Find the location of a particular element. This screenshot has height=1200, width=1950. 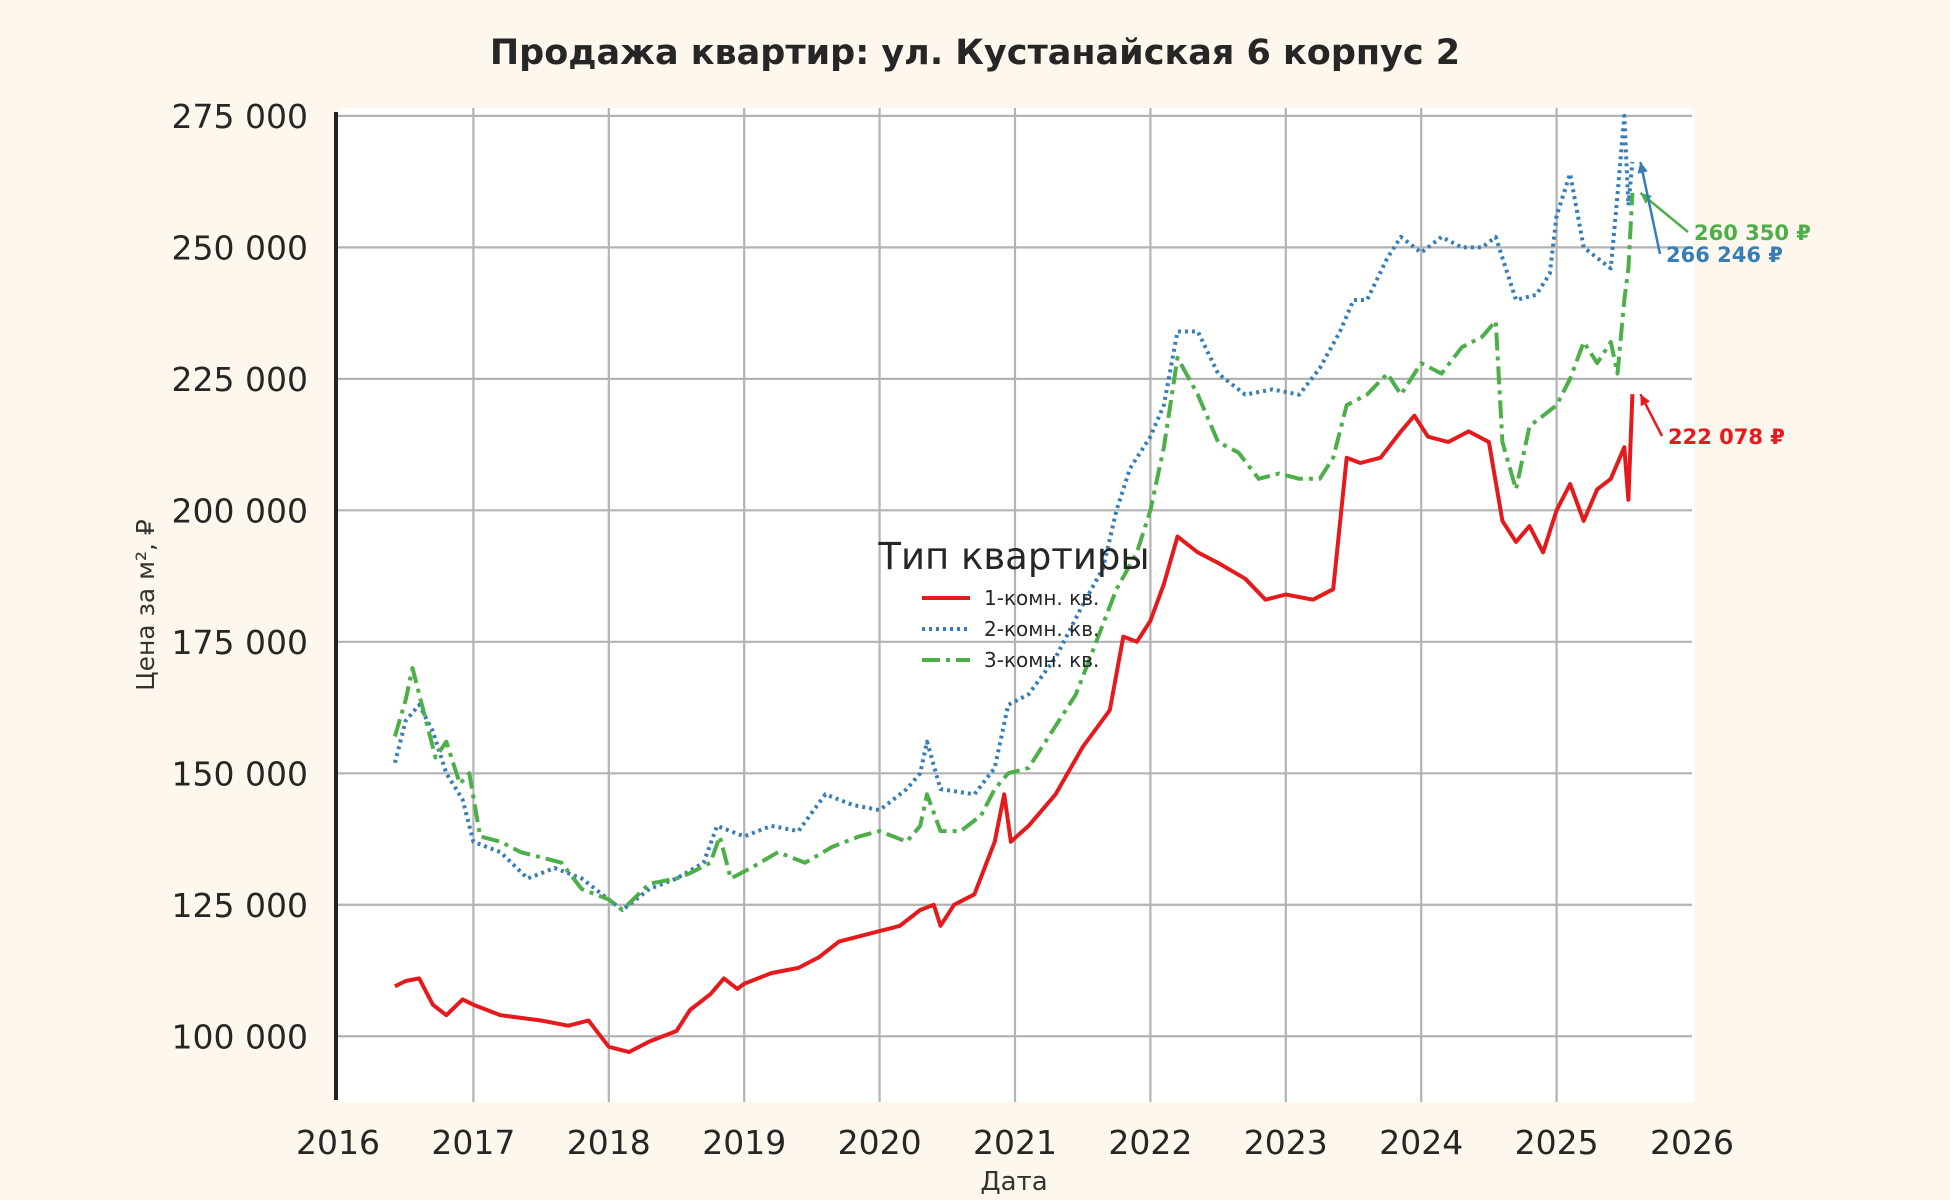

y-tick-label: 225 000 is located at coordinates (240, 379).